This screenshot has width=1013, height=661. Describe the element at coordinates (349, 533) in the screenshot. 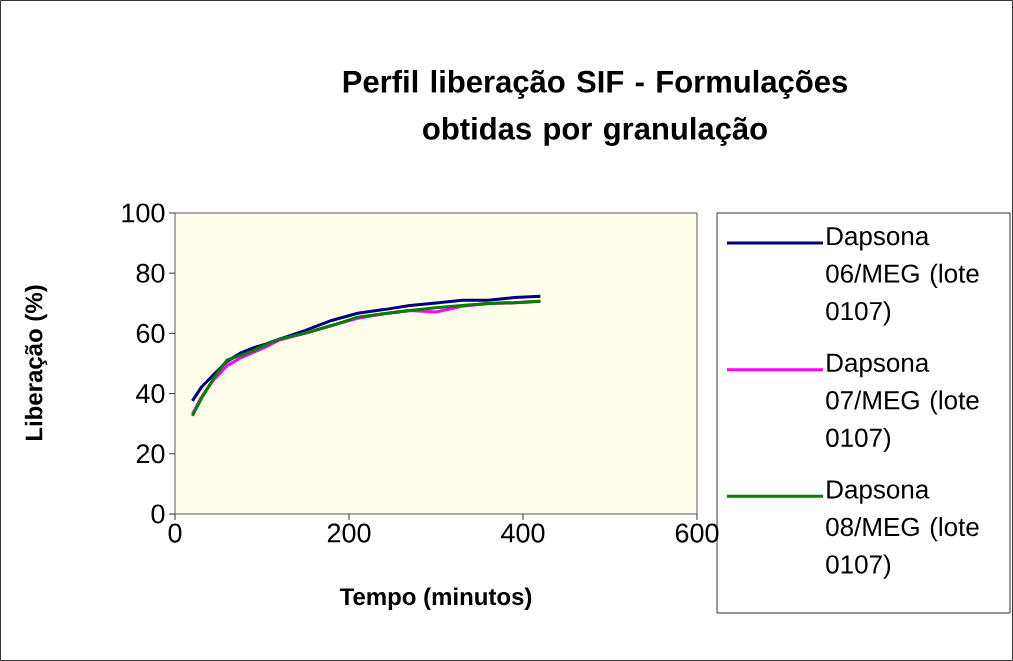

I see `x-tick-label: 200` at that location.